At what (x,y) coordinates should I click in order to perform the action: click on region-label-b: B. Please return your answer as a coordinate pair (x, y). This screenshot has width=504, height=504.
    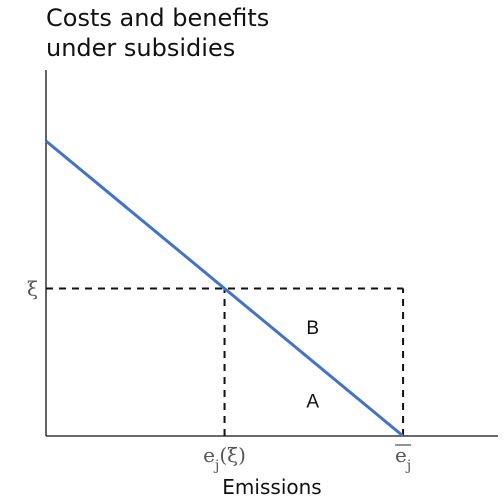
    Looking at the image, I should click on (312, 328).